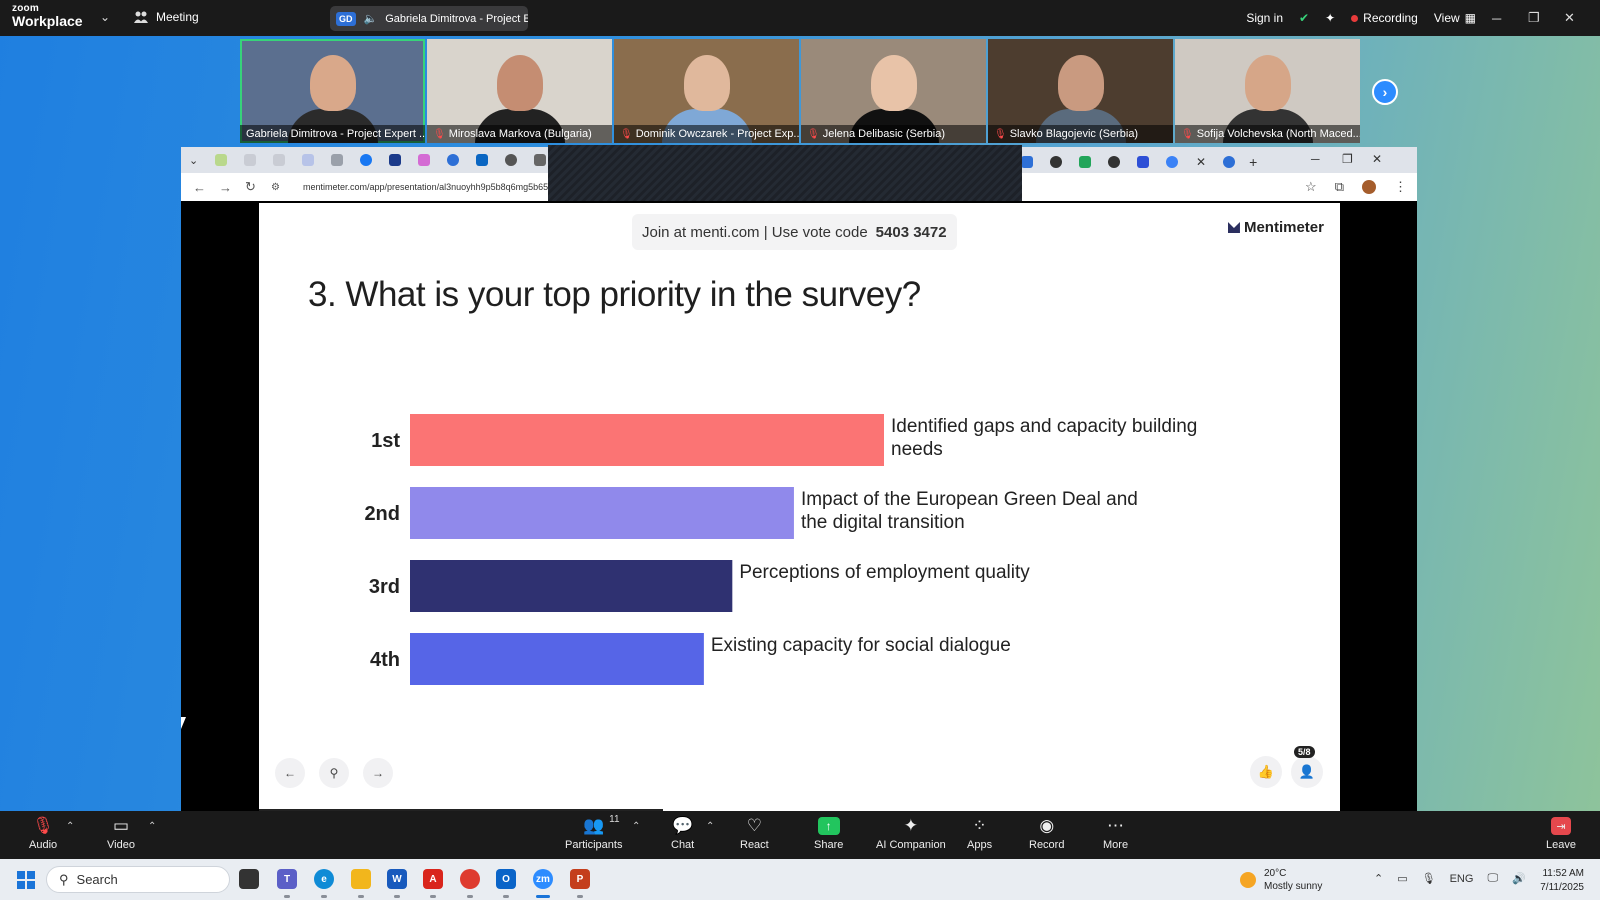 The height and width of the screenshot is (900, 1600). Describe the element at coordinates (893, 91) in the screenshot. I see `participant-tile: 🎙 Jelena Delibasic (Serbia)` at that location.